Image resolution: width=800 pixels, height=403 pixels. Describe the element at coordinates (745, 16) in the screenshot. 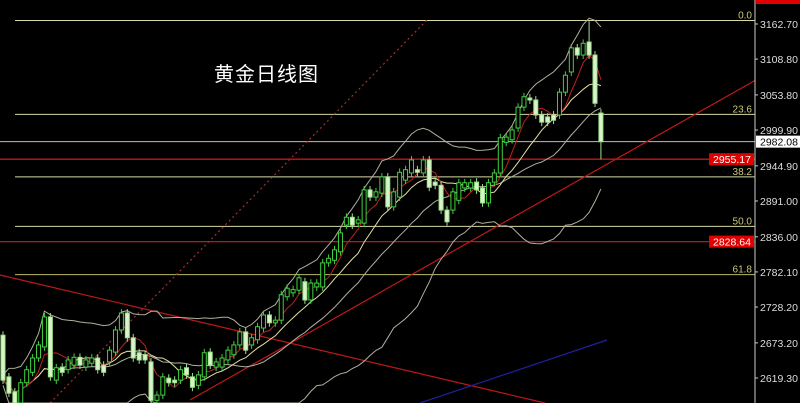

I see `fib-label-0.0: 0.0` at that location.